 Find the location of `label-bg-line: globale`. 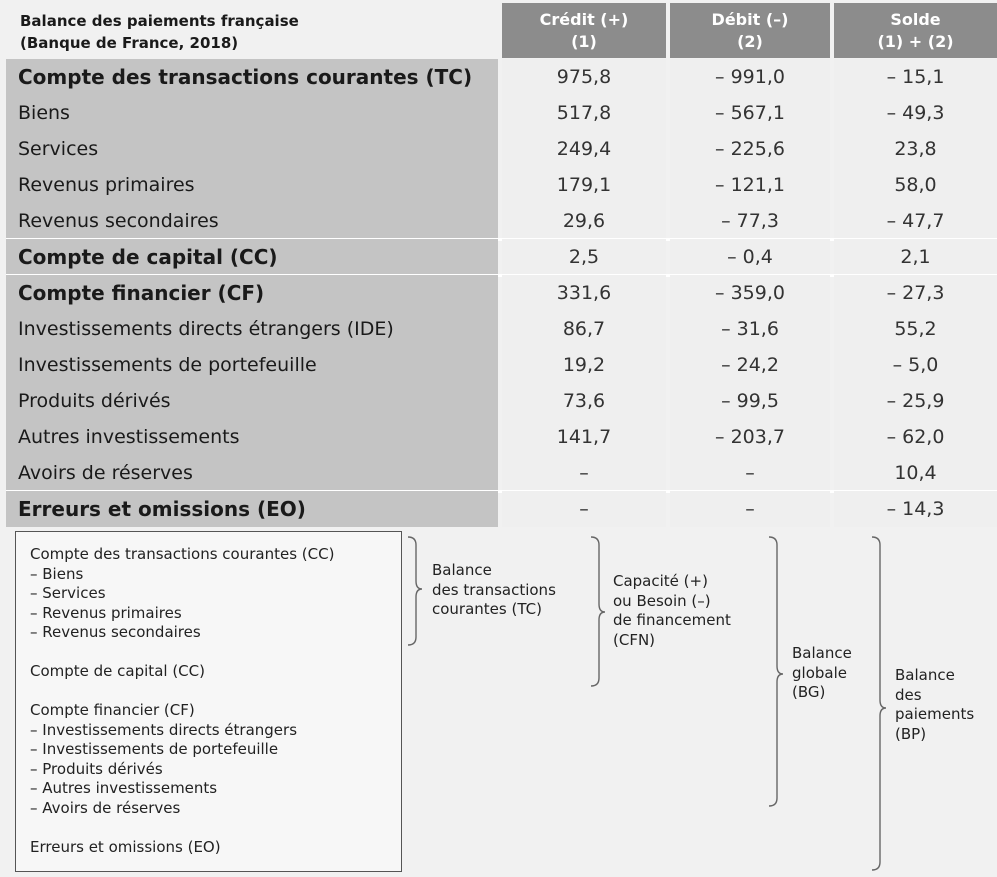

label-bg-line: globale is located at coordinates (819, 672).